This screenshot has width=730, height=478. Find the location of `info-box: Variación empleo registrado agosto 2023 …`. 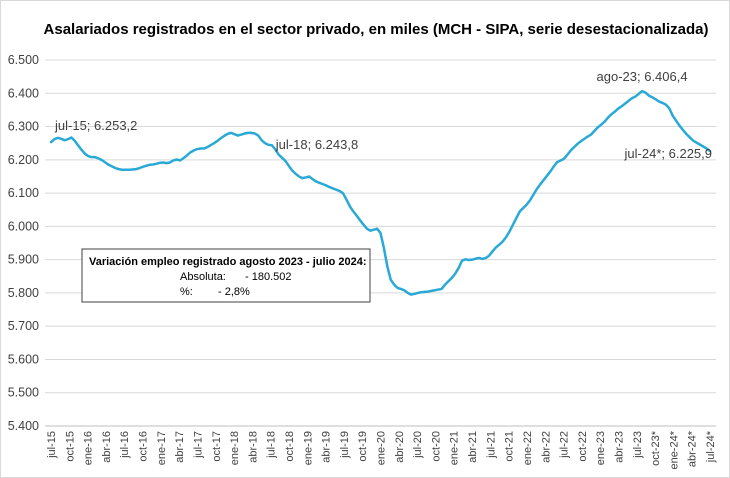

info-box: Variación empleo registrado agosto 2023 … is located at coordinates (226, 275).